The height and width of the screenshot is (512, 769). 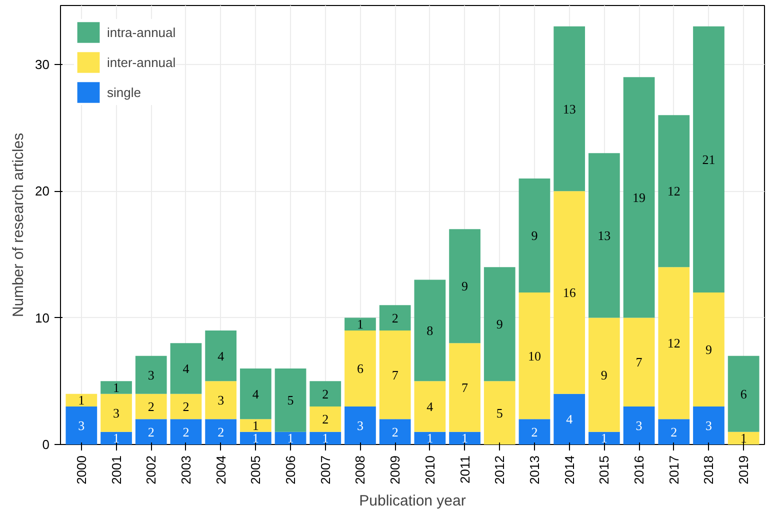 I want to click on x-tick-label: 2002, so click(x=151, y=470).